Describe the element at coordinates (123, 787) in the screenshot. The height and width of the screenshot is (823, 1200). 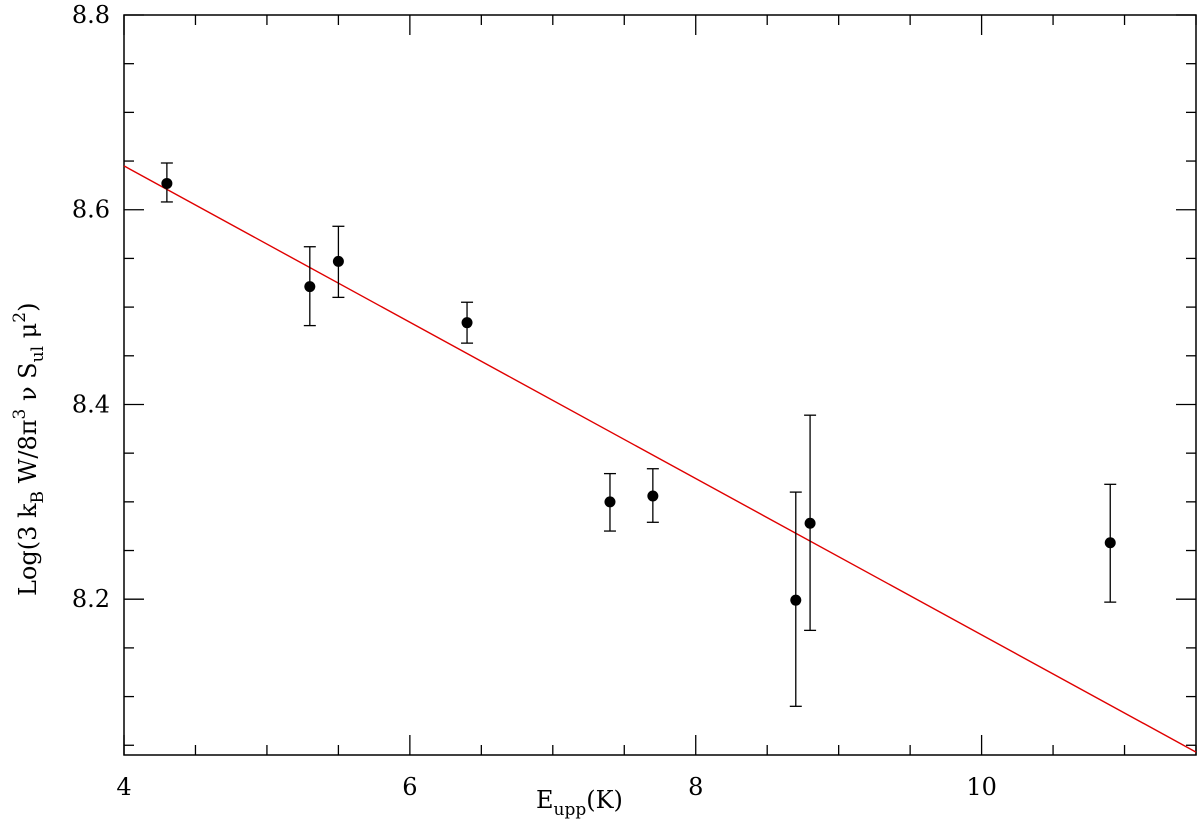
I see `x-tick-label: 4` at that location.